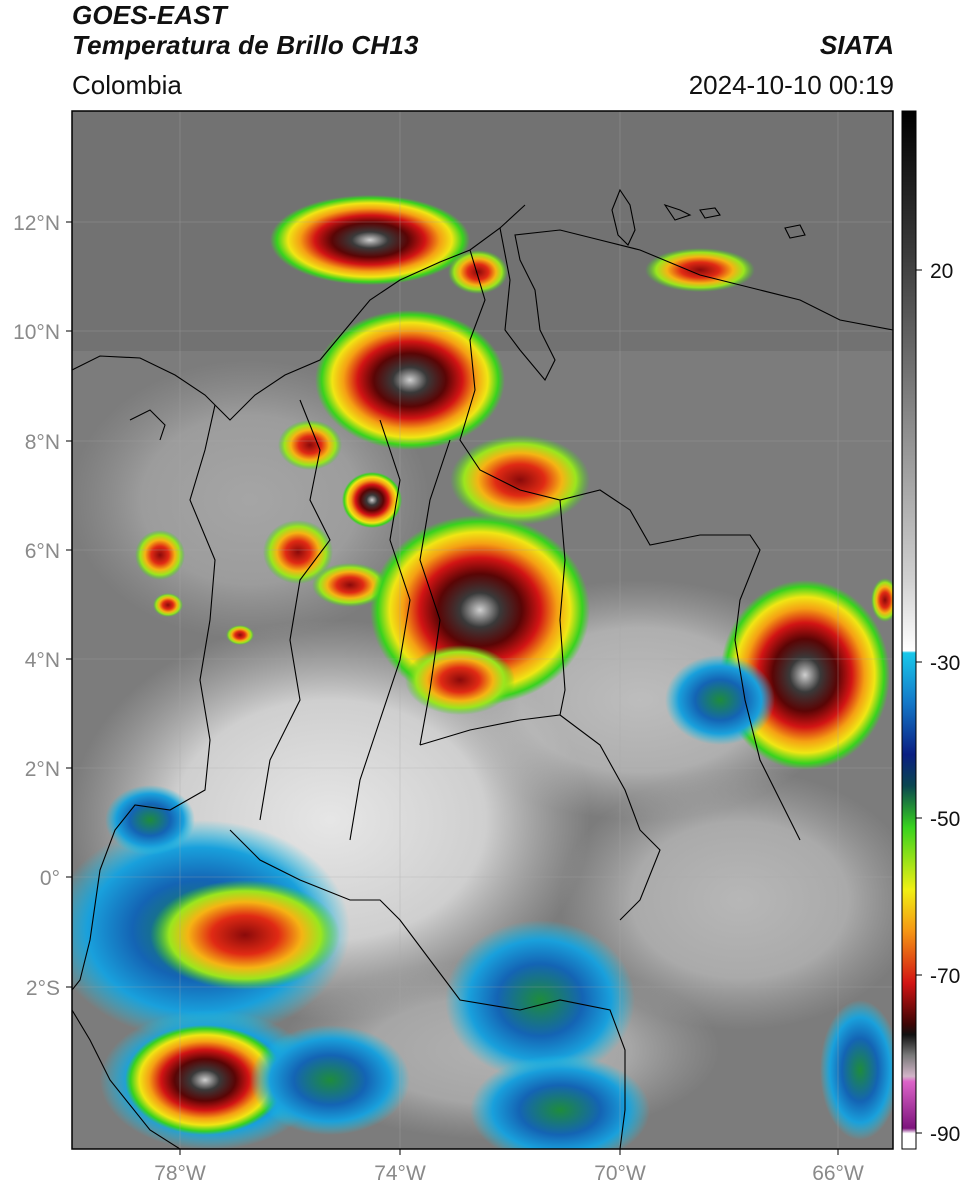  What do you see at coordinates (726, 900) in the screenshot?
I see `southeast-cloud-field` at bounding box center [726, 900].